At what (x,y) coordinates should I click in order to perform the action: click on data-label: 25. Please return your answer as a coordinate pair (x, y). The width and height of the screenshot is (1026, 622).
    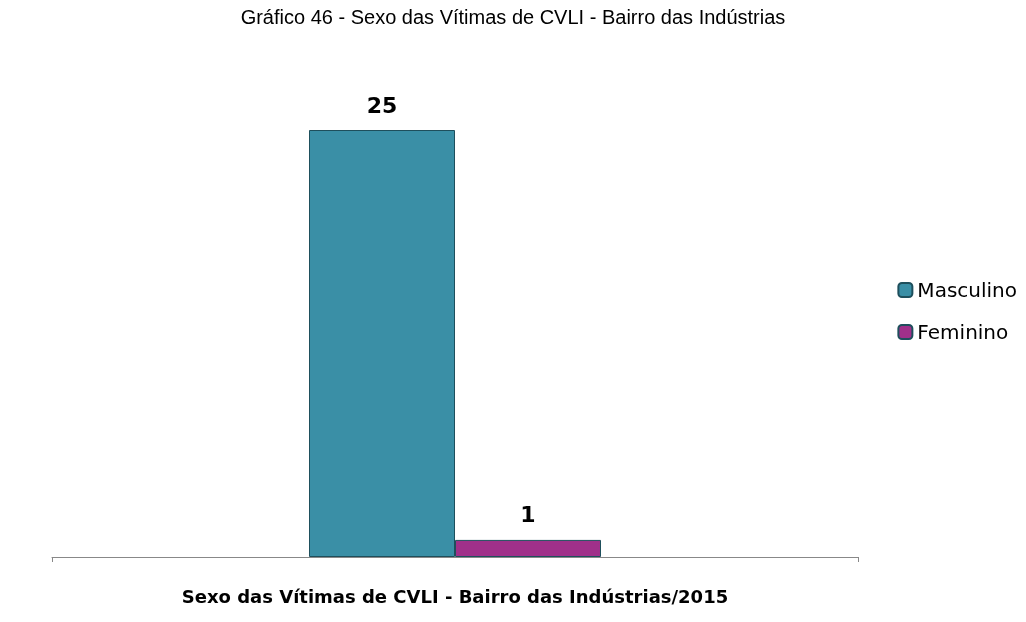
    Looking at the image, I should click on (382, 105).